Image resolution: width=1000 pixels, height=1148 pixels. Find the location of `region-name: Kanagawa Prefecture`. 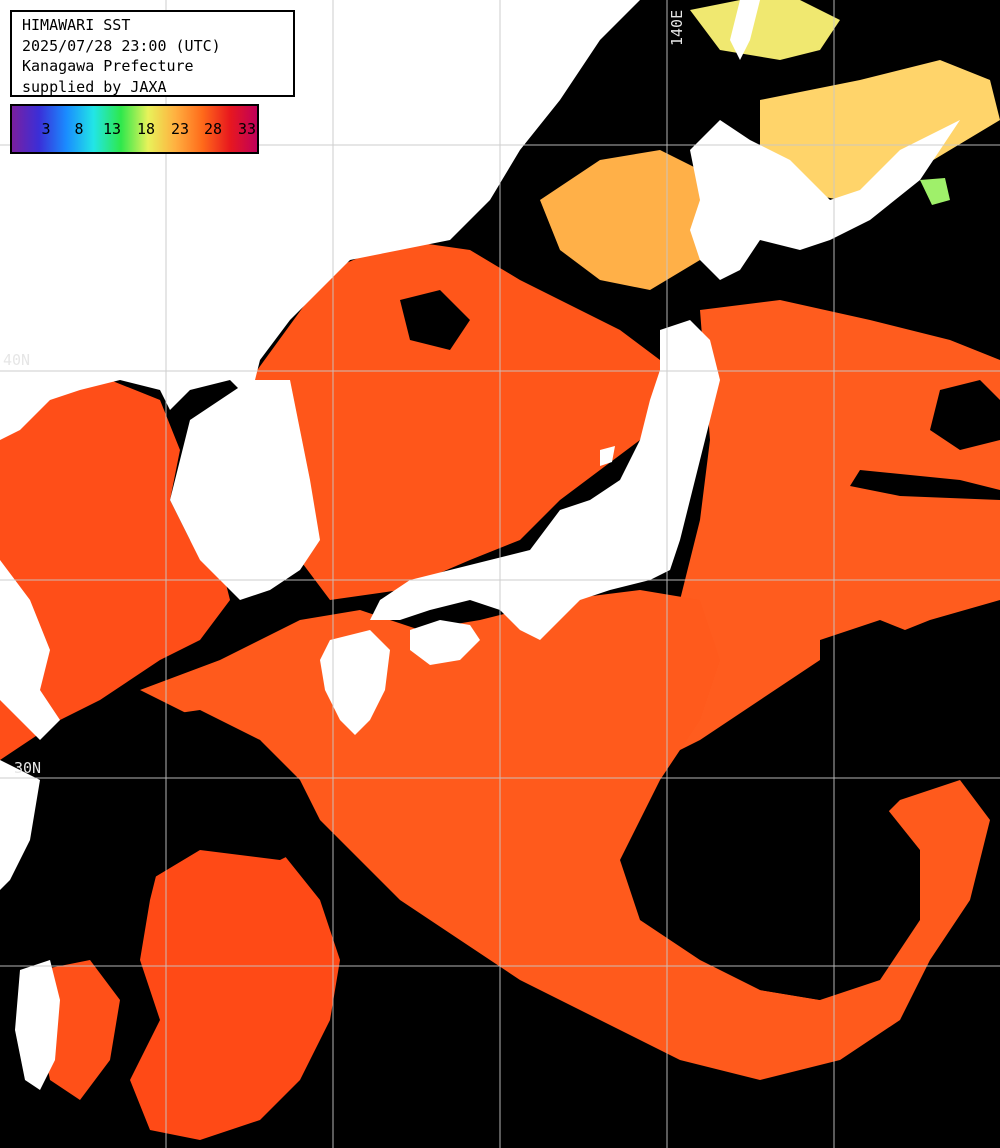

region-name: Kanagawa Prefecture is located at coordinates (108, 66).